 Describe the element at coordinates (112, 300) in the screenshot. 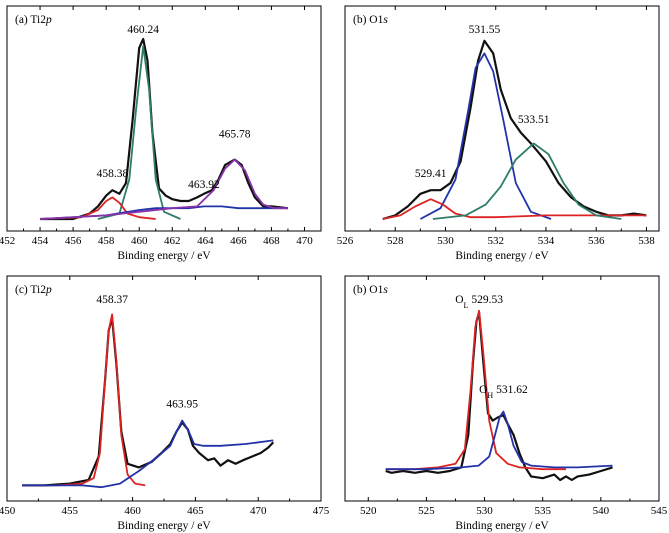

I see `peak-label: 458.37` at that location.